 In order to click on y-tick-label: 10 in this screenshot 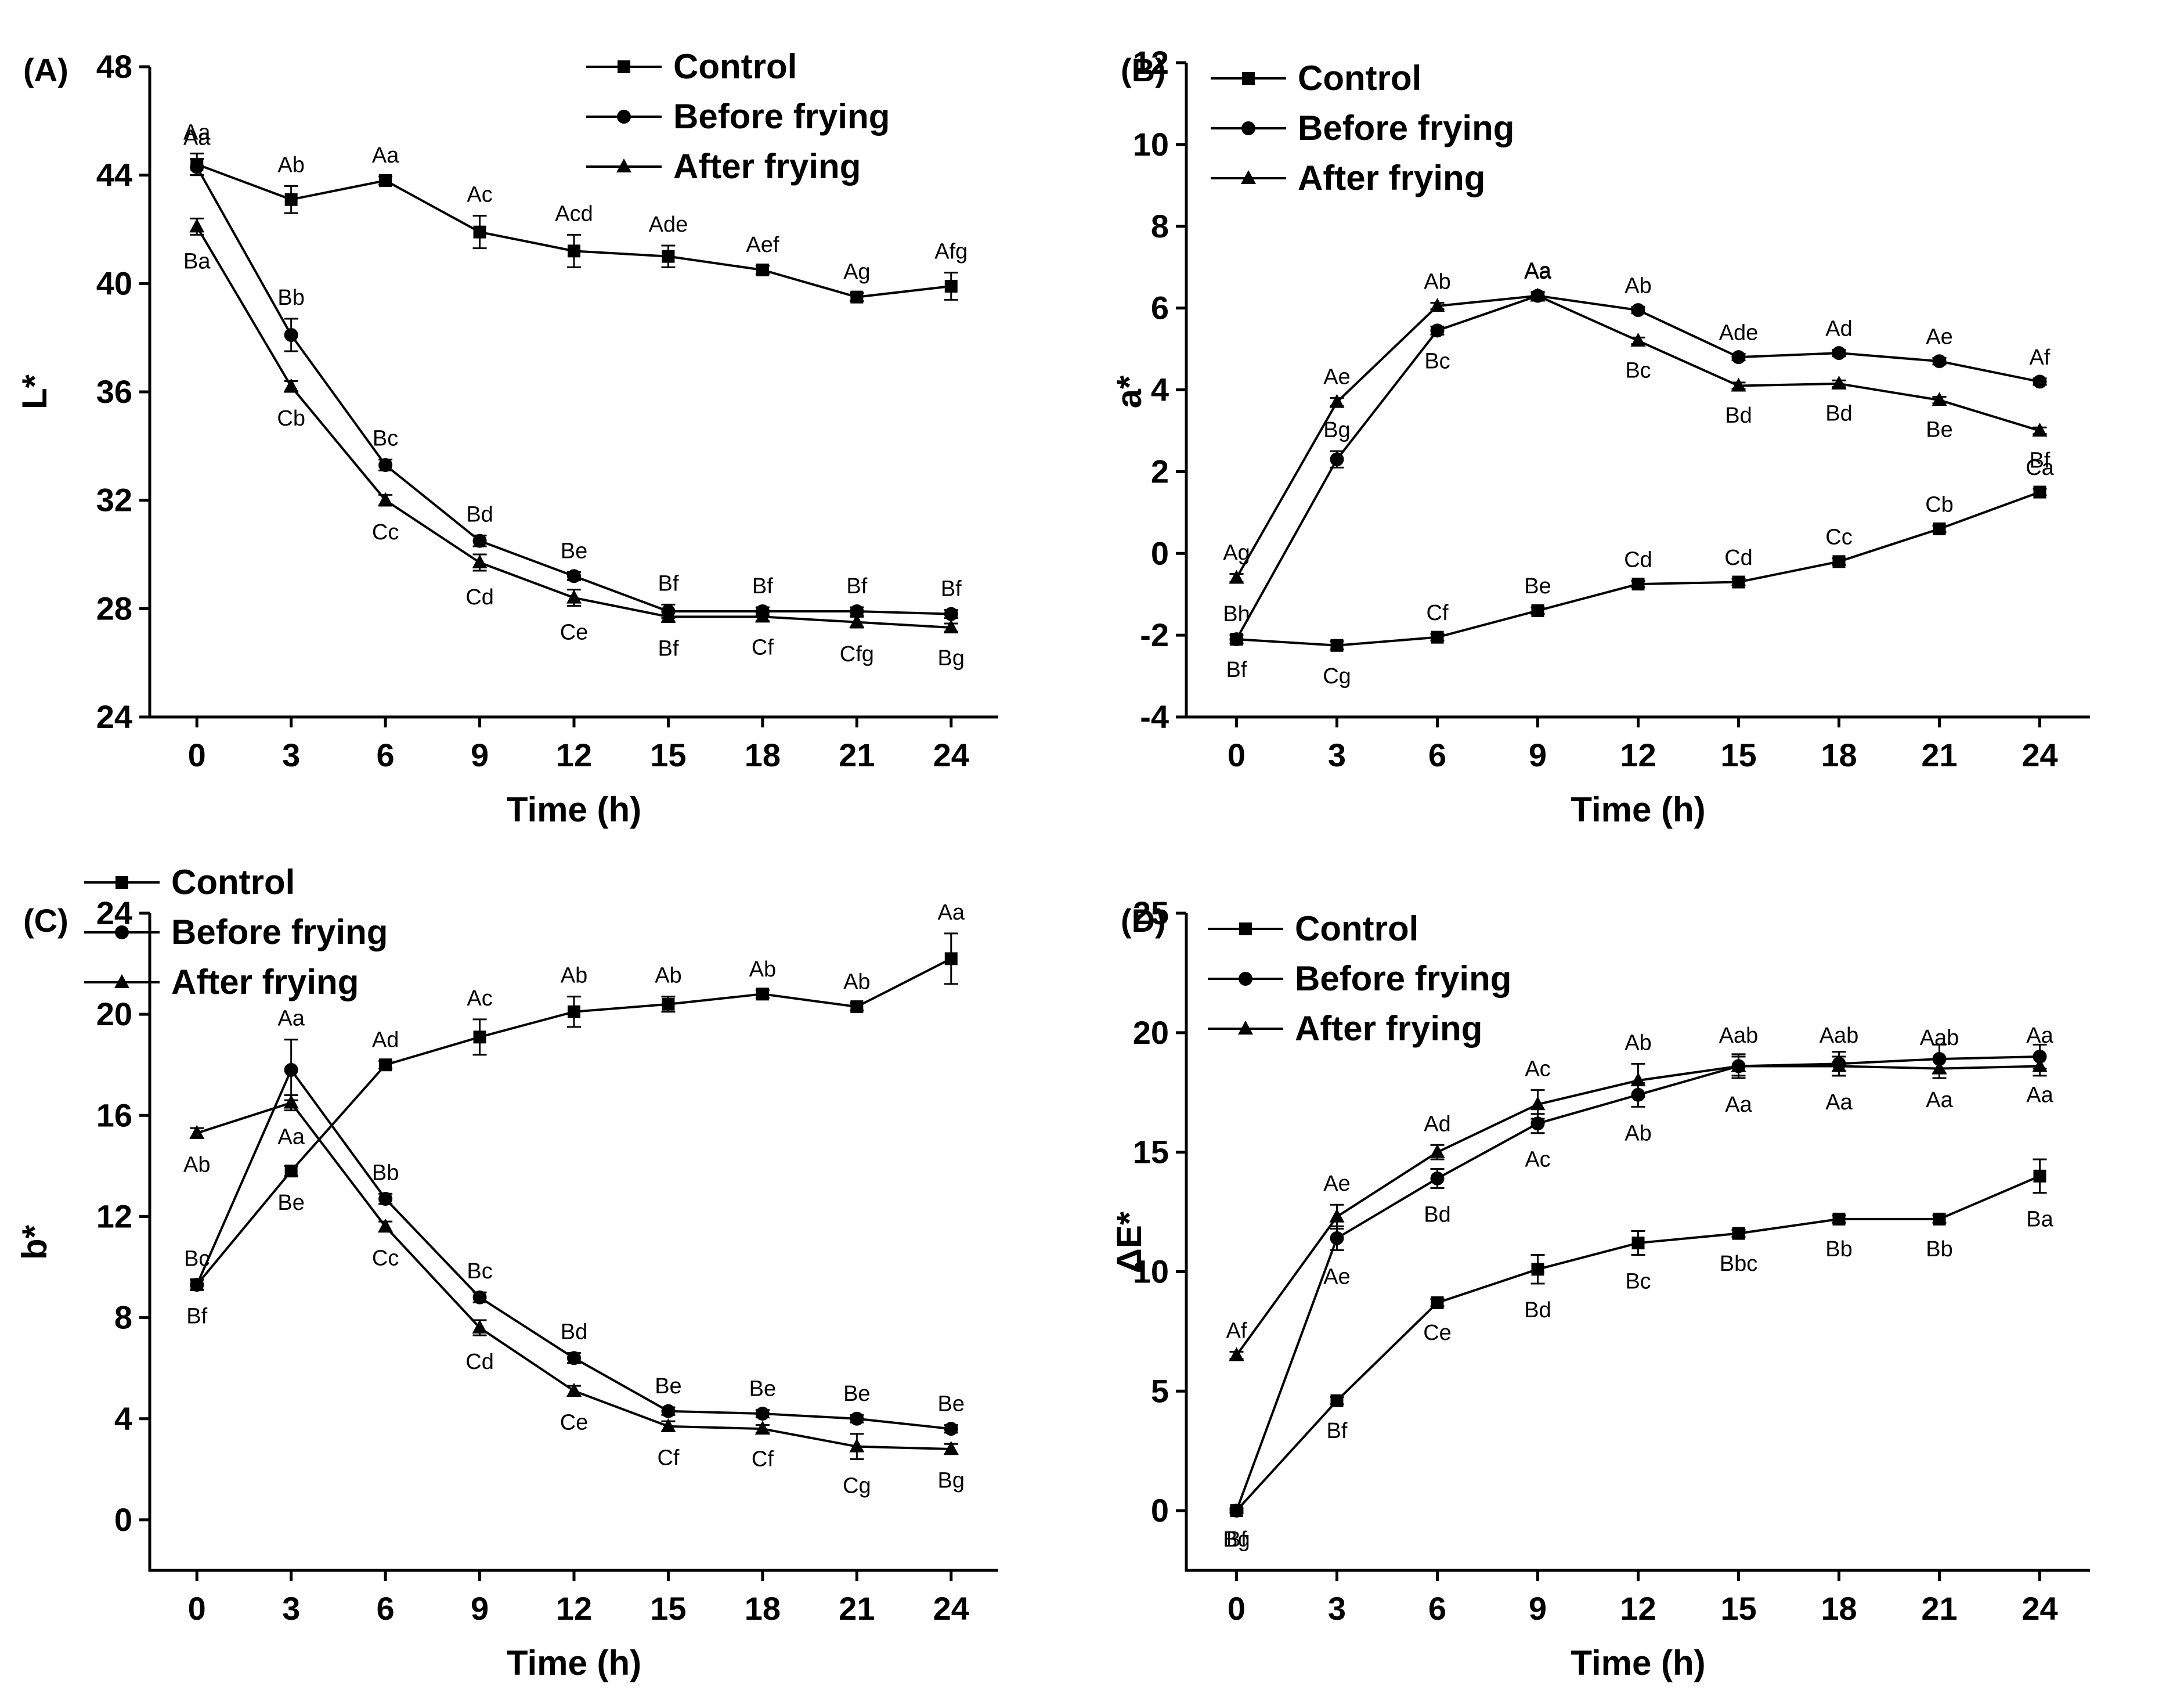, I will do `click(1151, 144)`.